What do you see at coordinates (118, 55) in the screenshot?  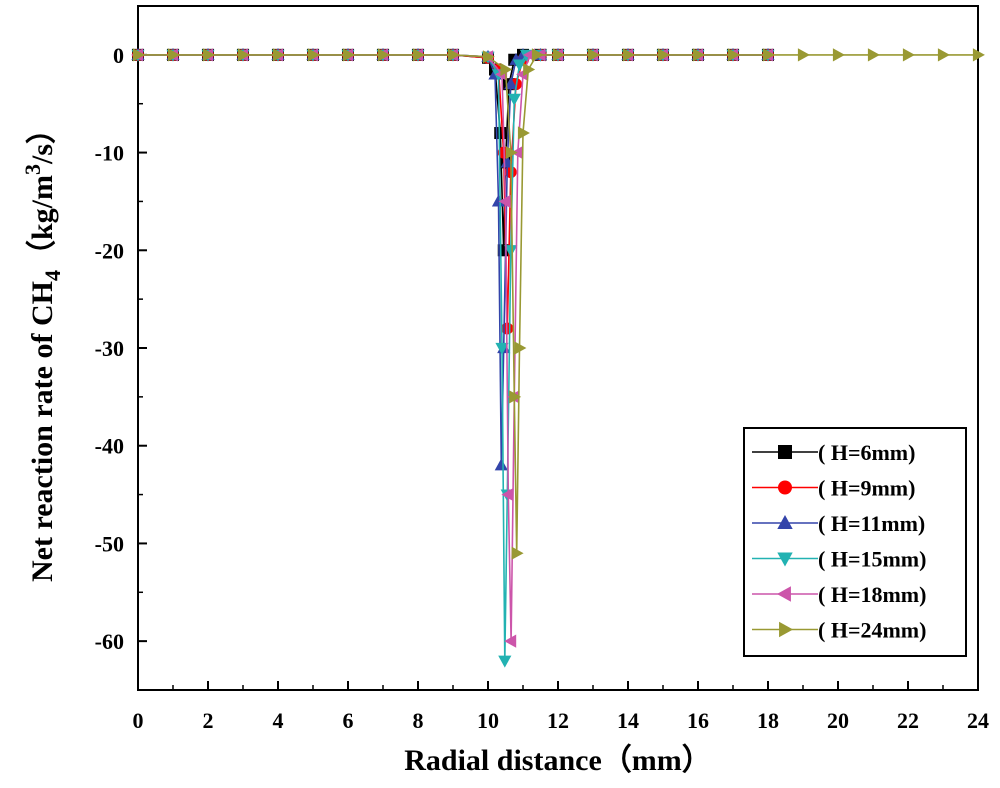 I see `y-tick-label: 0` at bounding box center [118, 55].